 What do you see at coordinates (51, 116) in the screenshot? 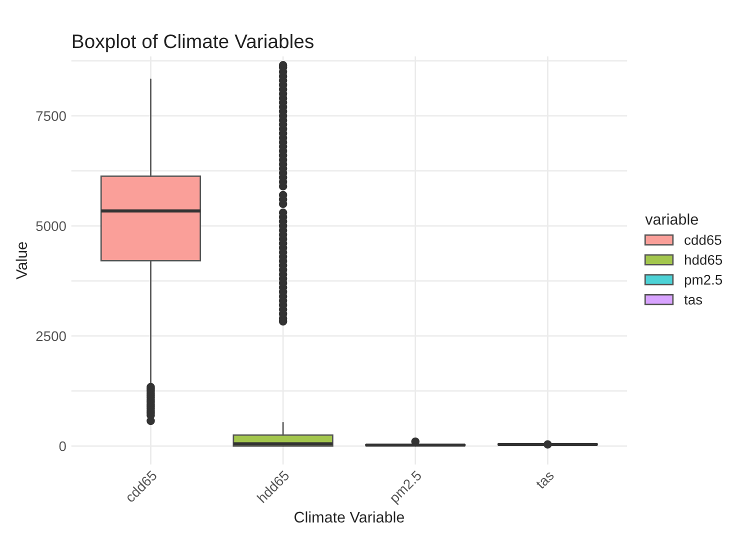
I see `y-tick-label: 7500` at bounding box center [51, 116].